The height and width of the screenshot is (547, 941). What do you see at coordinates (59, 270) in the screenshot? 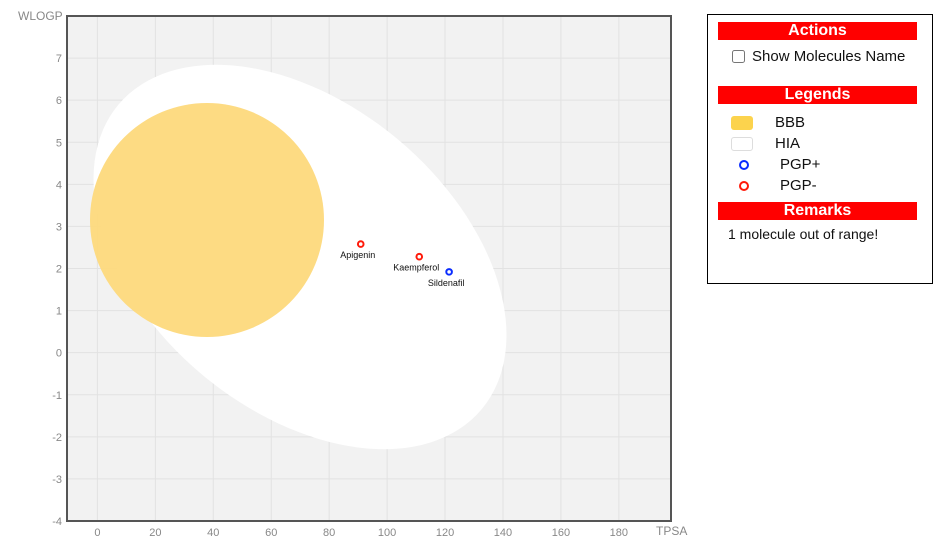
I see `y-tick-label: 2` at bounding box center [59, 270].